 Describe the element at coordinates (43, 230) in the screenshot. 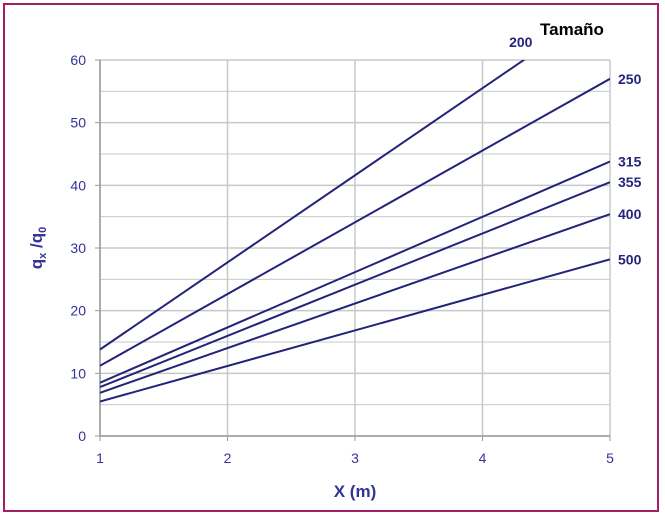

I see `y-axis-title-sub-0: 0` at that location.